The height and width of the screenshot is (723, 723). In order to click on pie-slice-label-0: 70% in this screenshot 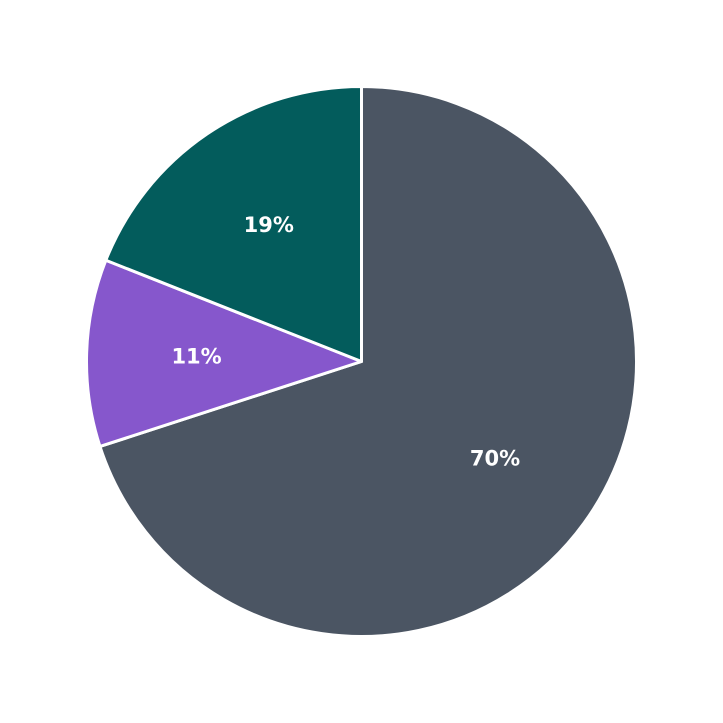, I will do `click(495, 458)`.